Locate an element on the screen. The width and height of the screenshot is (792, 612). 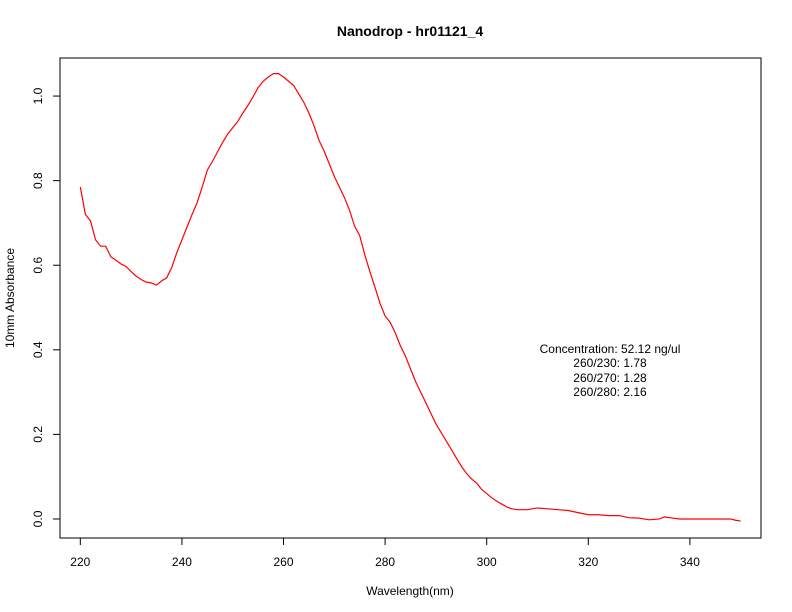
x-tick-label: 300 is located at coordinates (487, 562).